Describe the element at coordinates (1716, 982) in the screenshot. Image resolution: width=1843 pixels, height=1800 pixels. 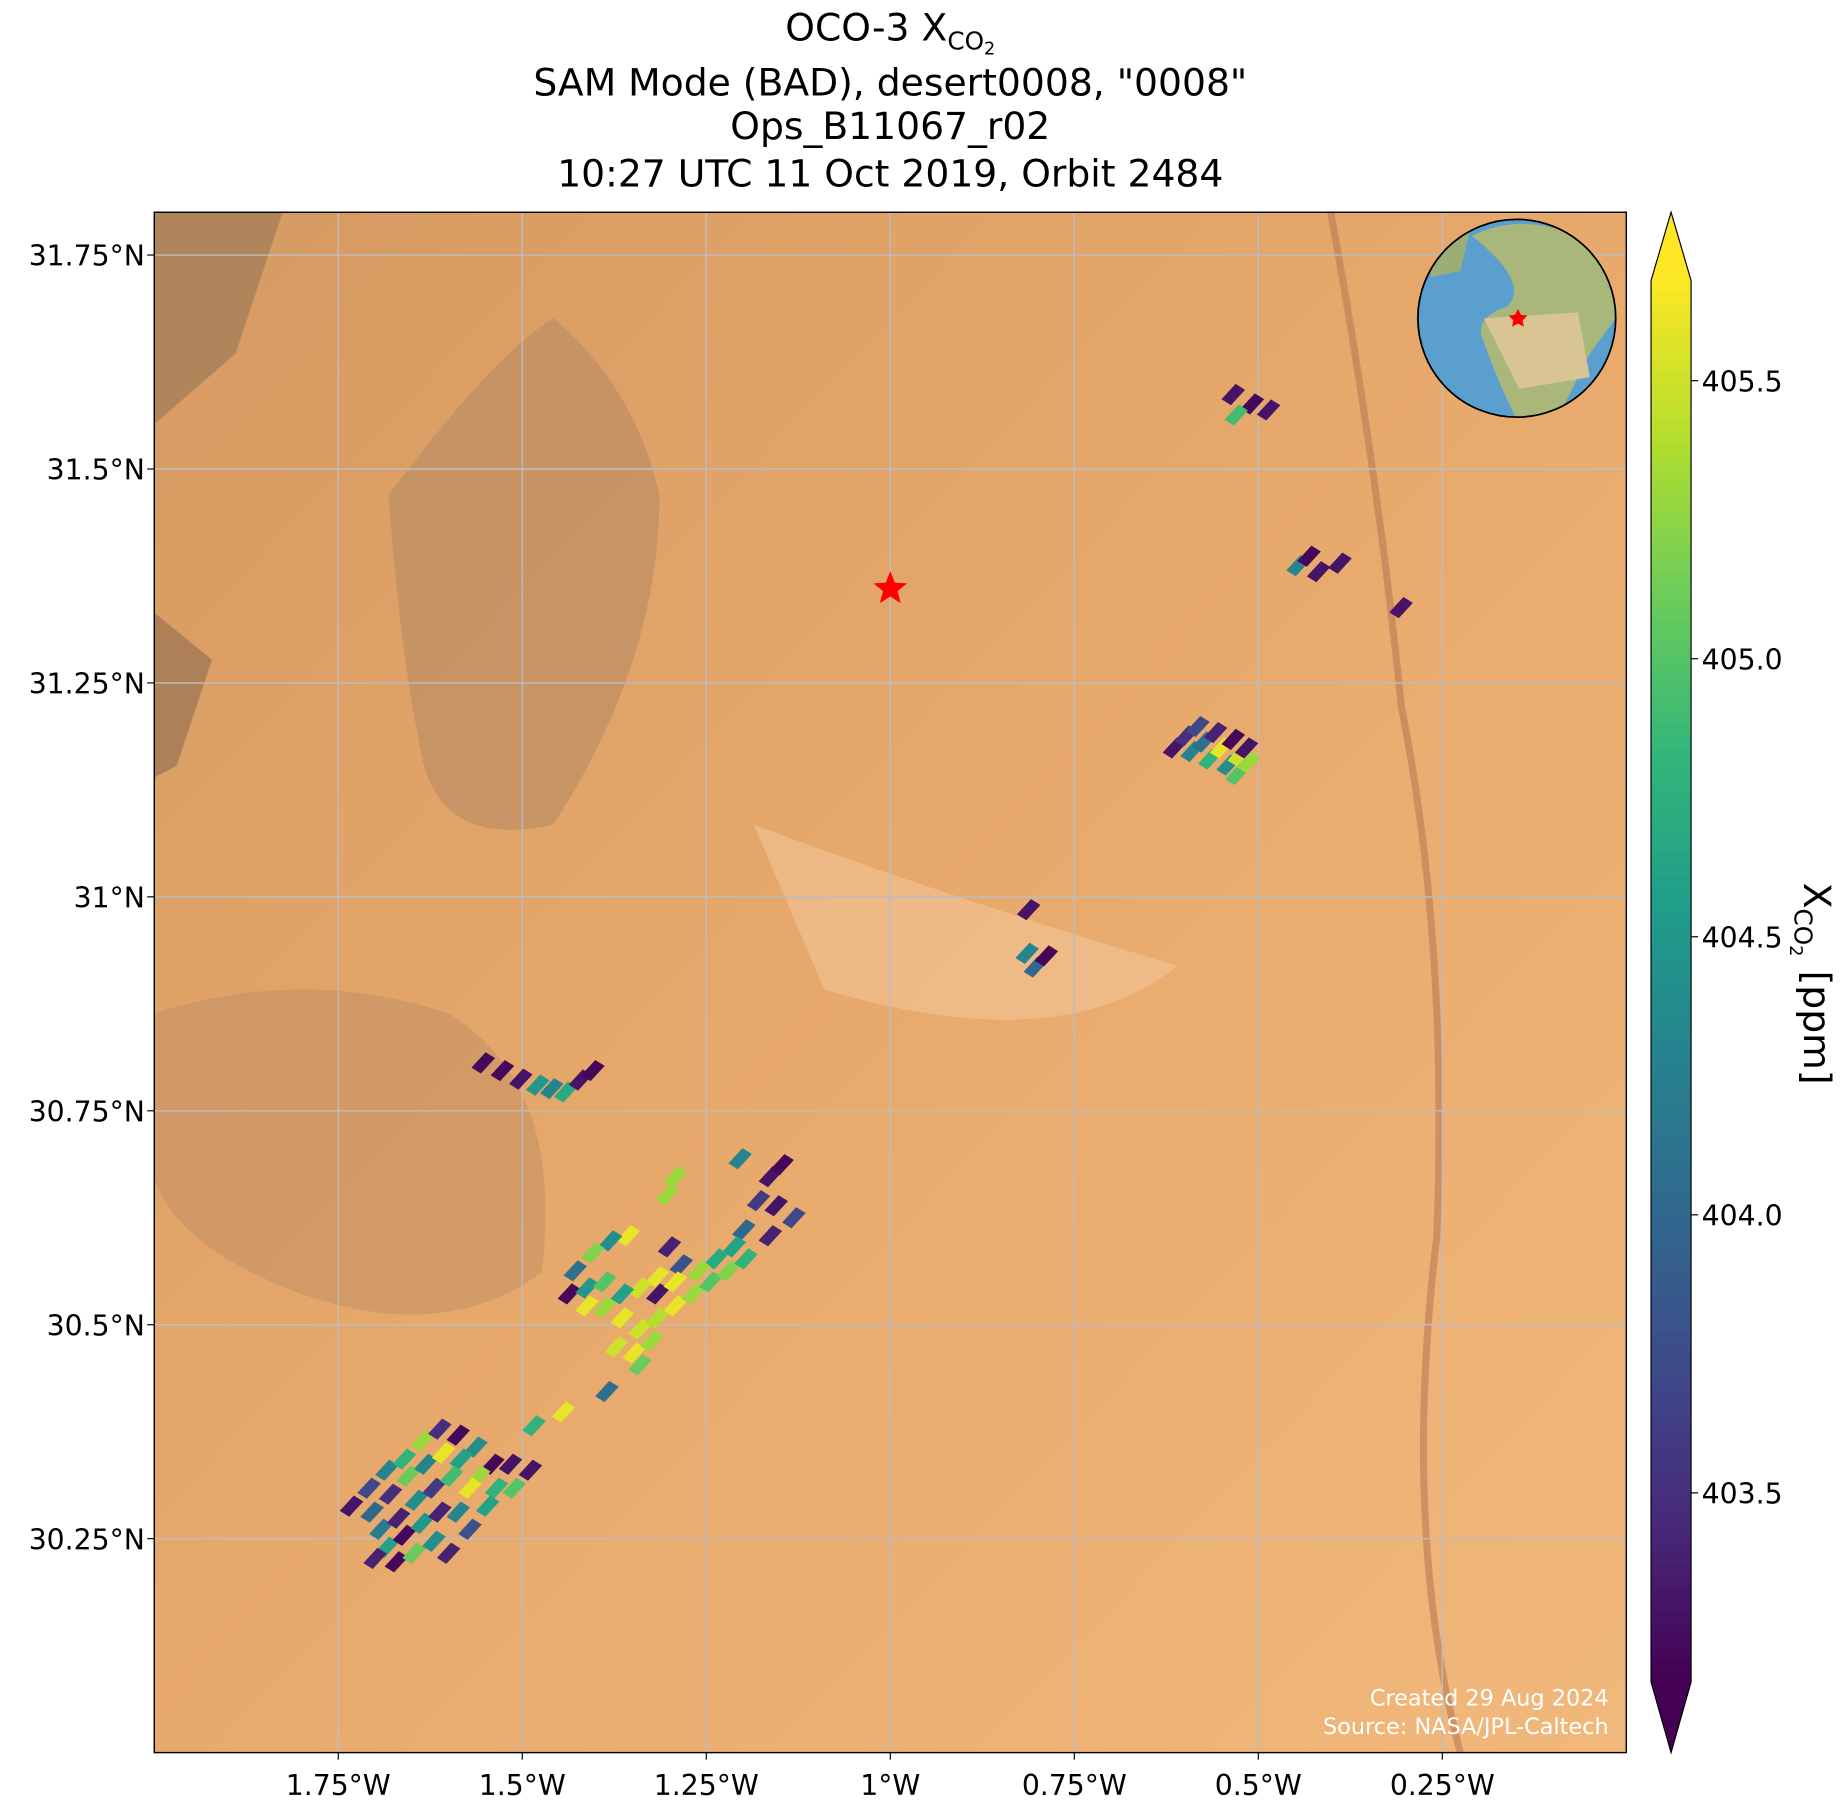
I see `colorbar: 403.5 404.0 404.5 405.0 405.5` at that location.